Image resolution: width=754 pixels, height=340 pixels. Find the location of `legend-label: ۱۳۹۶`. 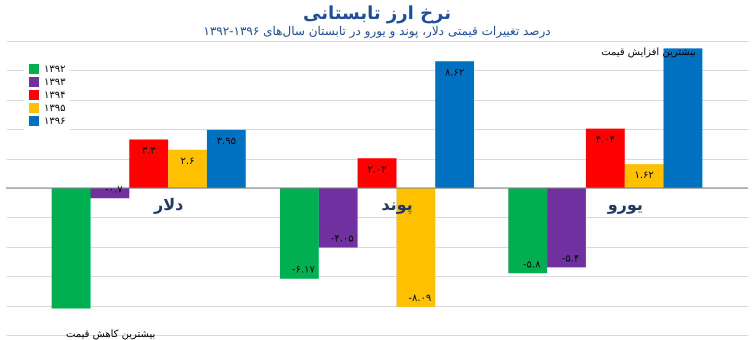

legend-label: ۱۳۹۶ is located at coordinates (55, 121).